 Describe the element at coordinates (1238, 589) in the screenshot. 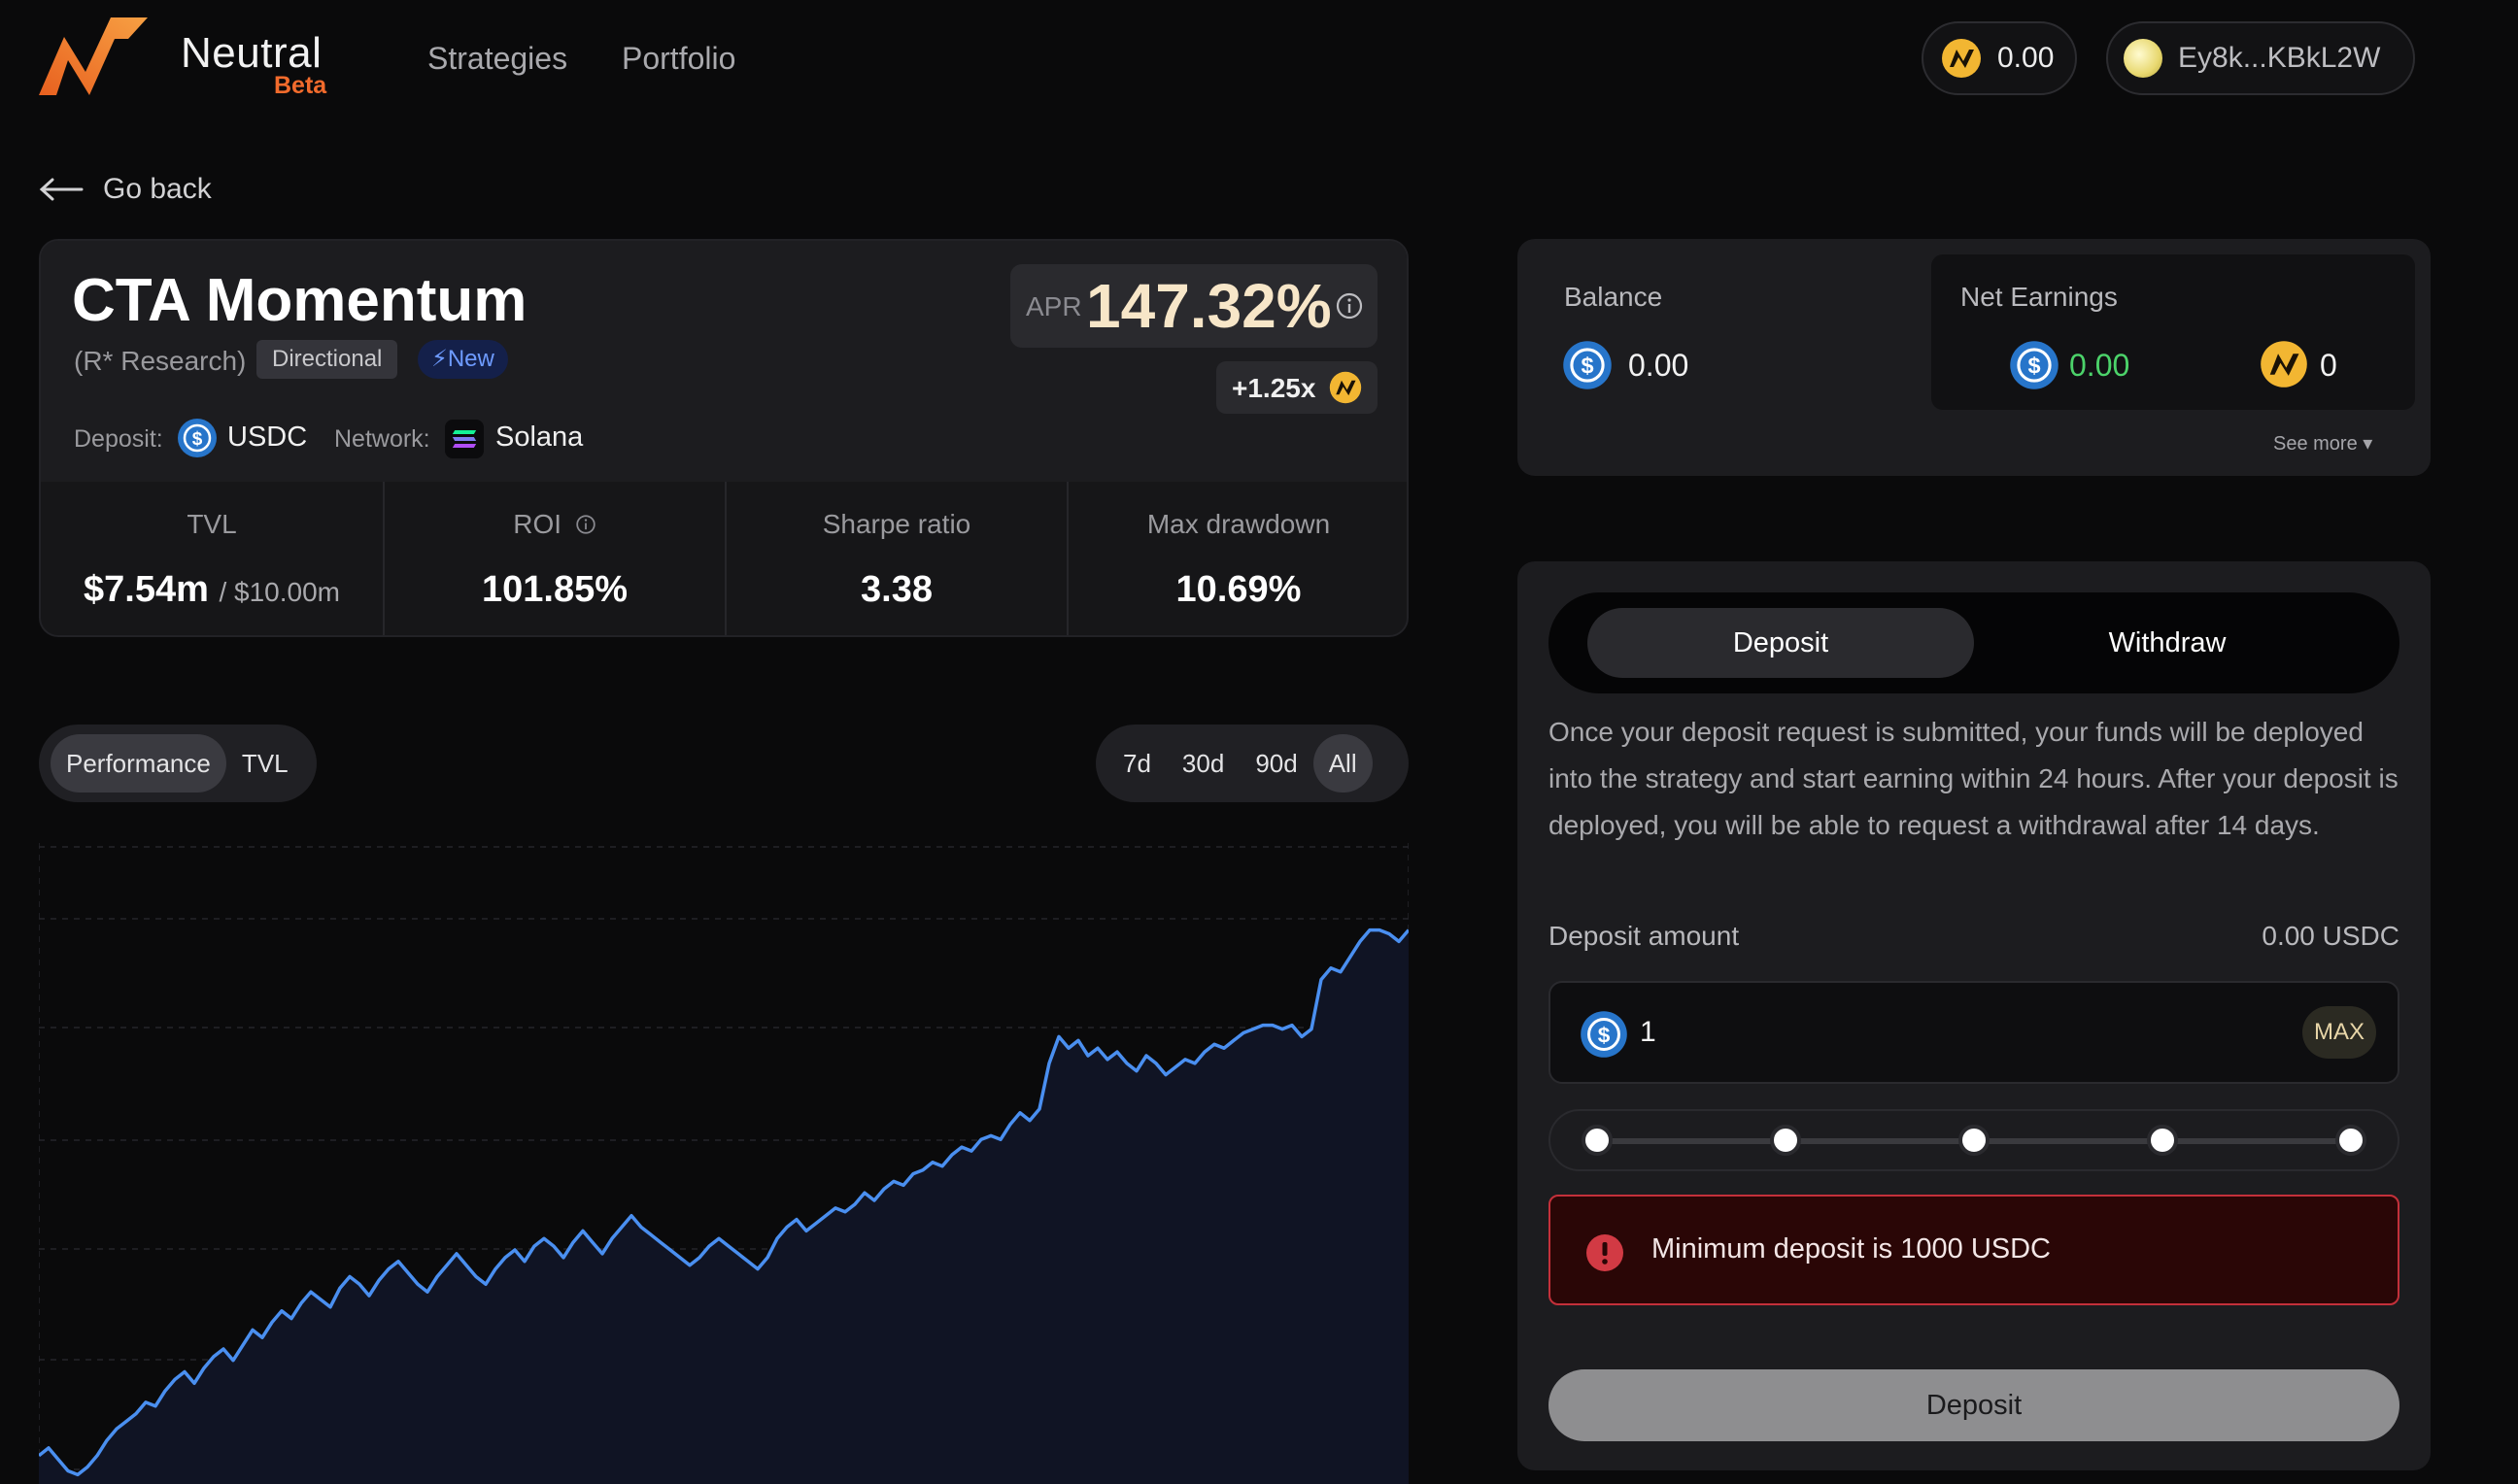

I see `stat-drawdown-value: 10.69%` at that location.